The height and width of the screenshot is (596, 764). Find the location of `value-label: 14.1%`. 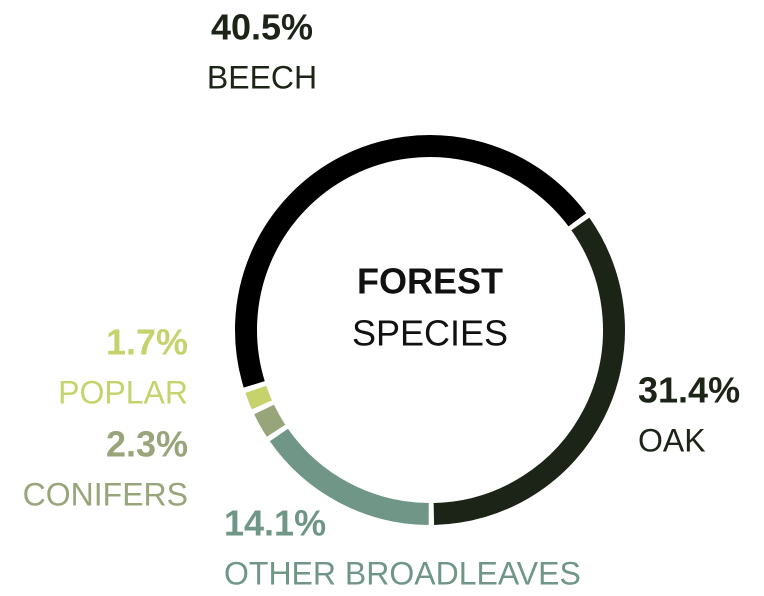

value-label: 14.1% is located at coordinates (275, 523).